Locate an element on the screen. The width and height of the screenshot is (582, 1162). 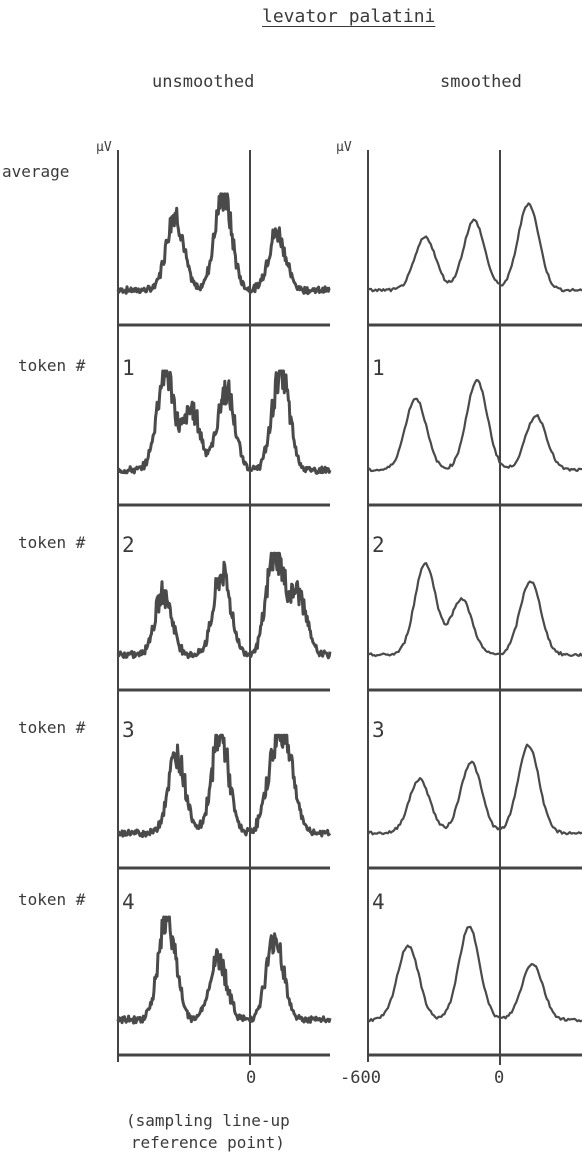
column-header-unsmoothed: unsmoothed is located at coordinates (203, 82).